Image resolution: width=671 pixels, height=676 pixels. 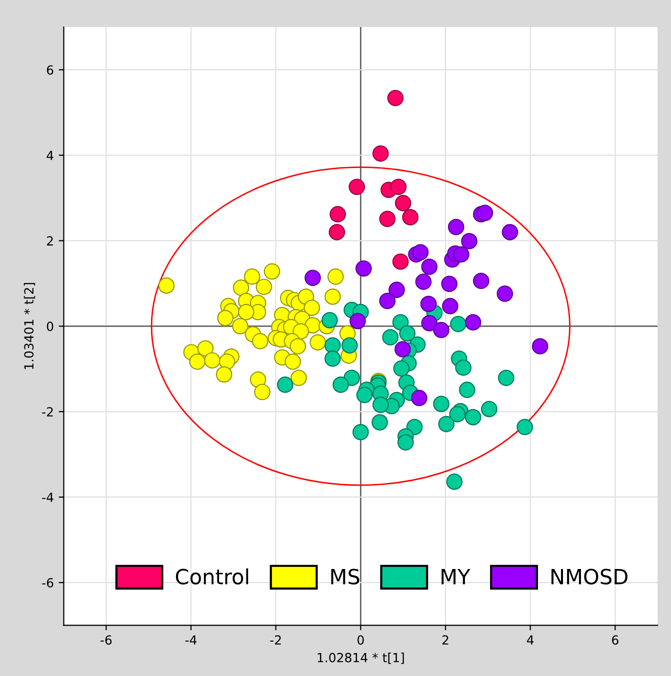 I want to click on x-tick-label: -2, so click(x=275, y=640).